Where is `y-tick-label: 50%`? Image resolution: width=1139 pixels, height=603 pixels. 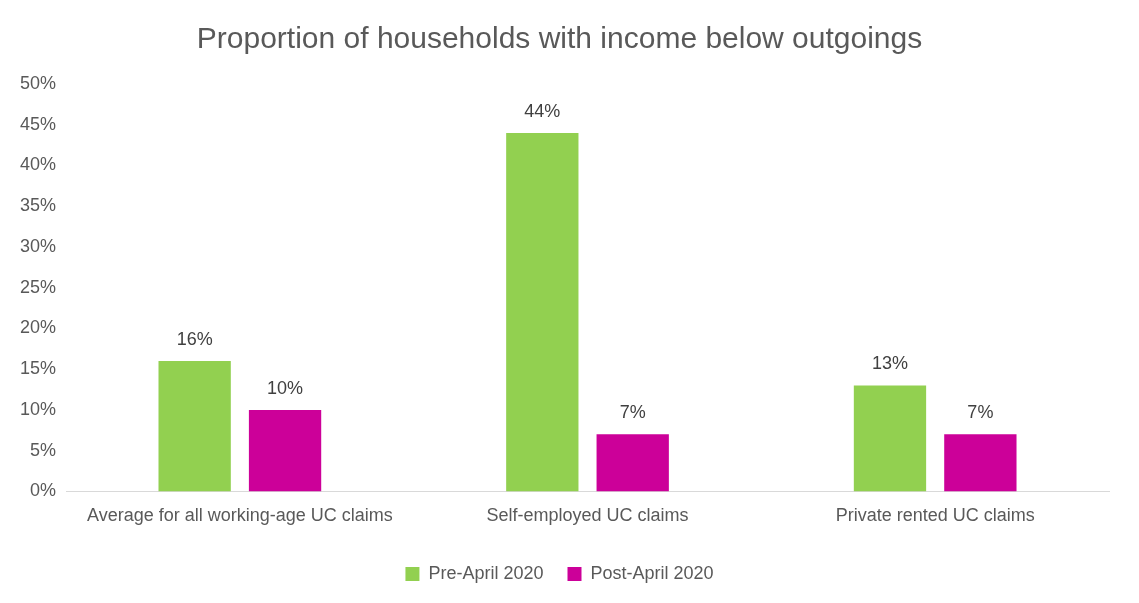
y-tick-label: 50% is located at coordinates (38, 82).